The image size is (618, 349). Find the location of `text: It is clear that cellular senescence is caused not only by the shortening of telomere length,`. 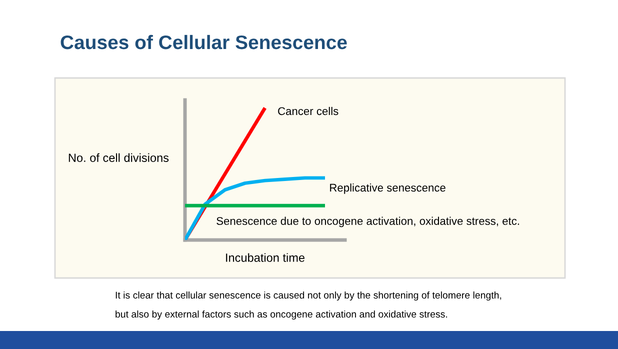

text: It is clear that cellular senescence is caused not only by the shortening of telomere length, is located at coordinates (309, 296).